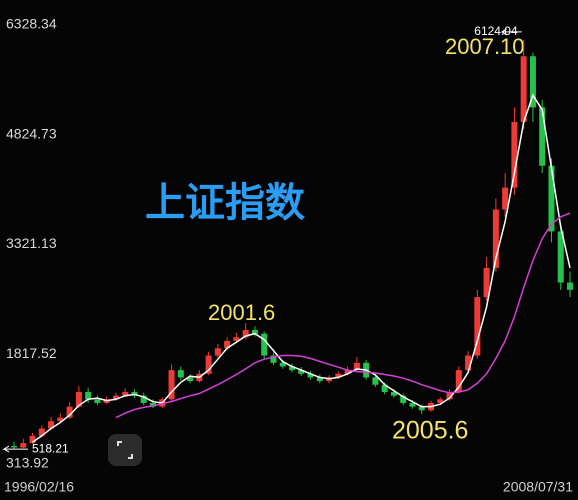 Image resolution: width=578 pixels, height=500 pixels. Describe the element at coordinates (538, 487) in the screenshot. I see `x-tick-label: 2008/07/31` at that location.